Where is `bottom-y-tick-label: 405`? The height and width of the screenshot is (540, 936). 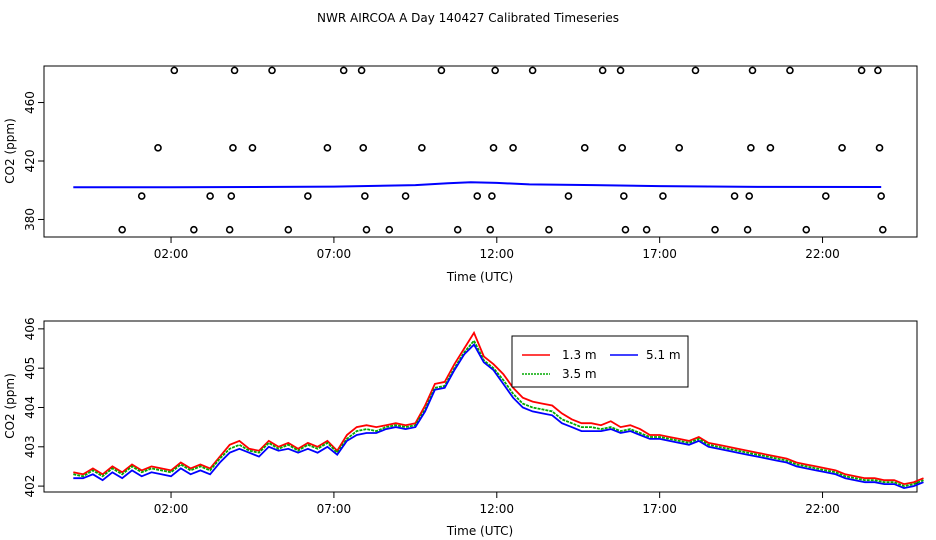 bottom-y-tick-label: 405 is located at coordinates (30, 368).